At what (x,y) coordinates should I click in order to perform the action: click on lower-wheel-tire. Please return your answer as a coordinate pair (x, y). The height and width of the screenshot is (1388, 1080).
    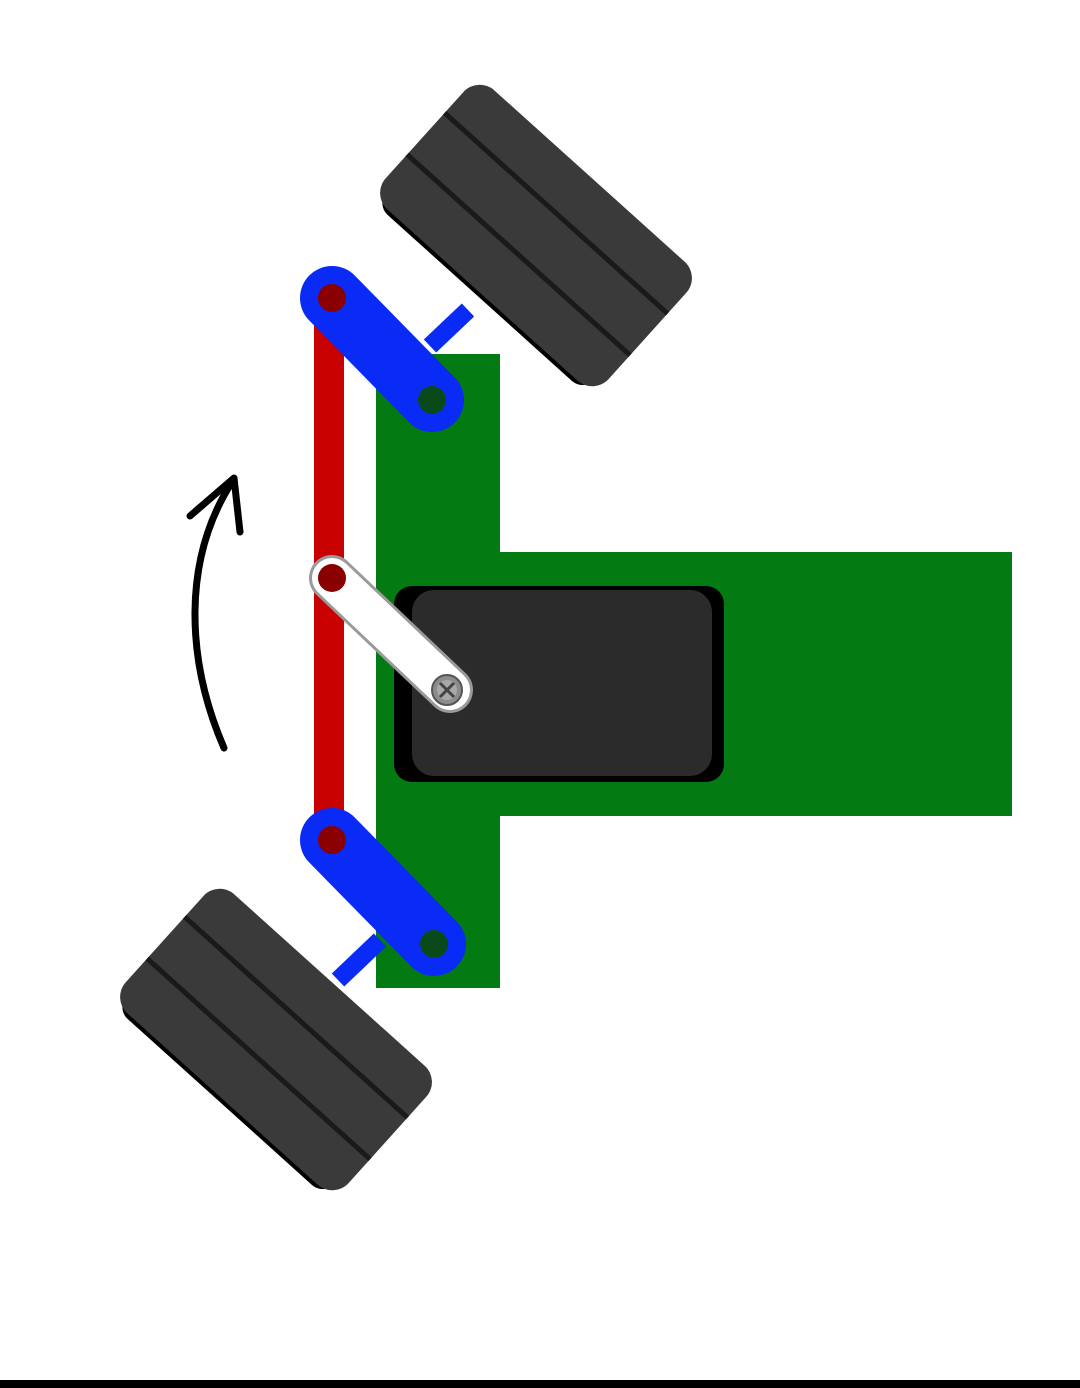
    Looking at the image, I should click on (276, 1039).